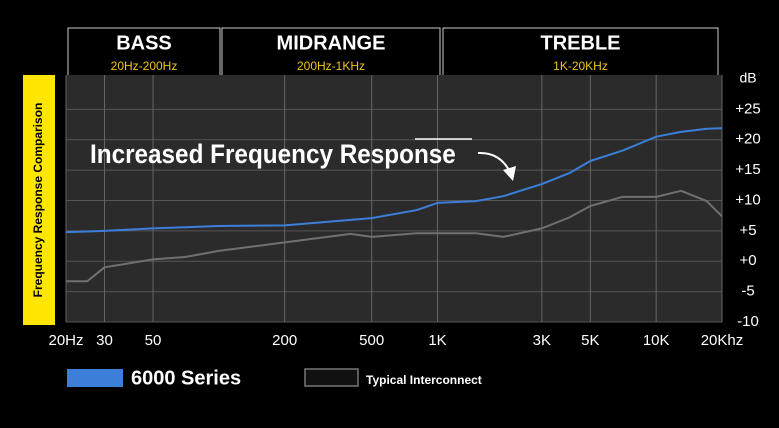 This screenshot has height=428, width=779. What do you see at coordinates (371, 340) in the screenshot?
I see `x-tick-label: 500` at bounding box center [371, 340].